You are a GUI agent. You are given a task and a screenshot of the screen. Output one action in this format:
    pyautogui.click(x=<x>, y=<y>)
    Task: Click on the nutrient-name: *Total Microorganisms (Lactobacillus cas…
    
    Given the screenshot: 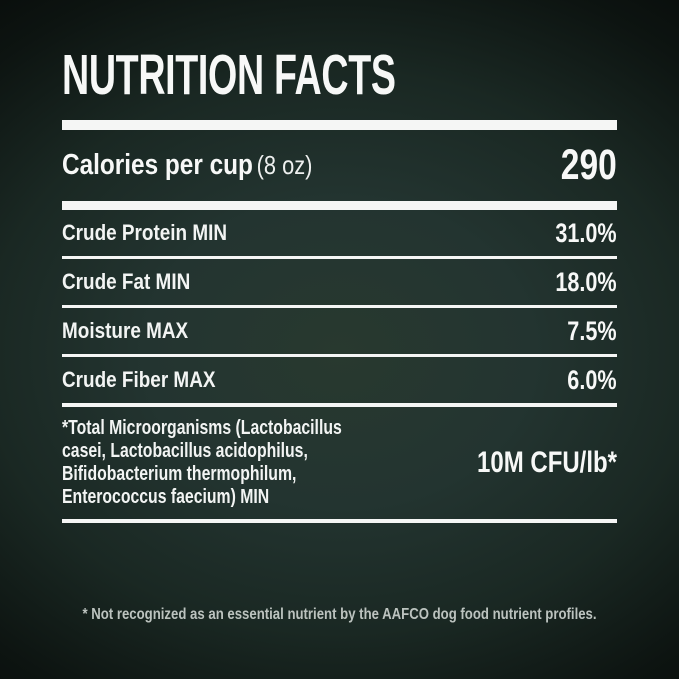 What is the action you would take?
    pyautogui.click(x=202, y=462)
    